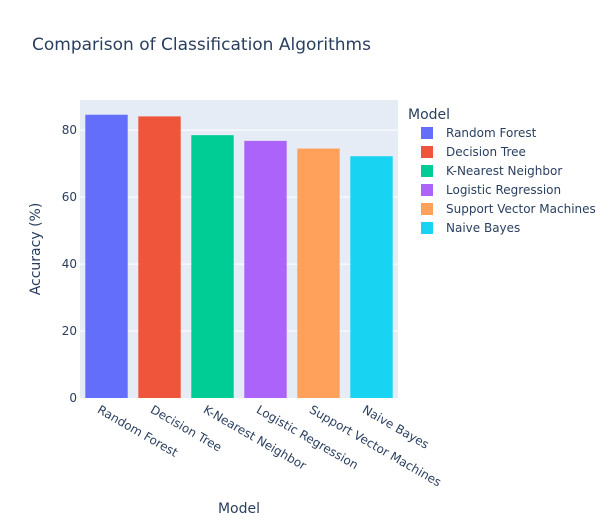  I want to click on bar-random-forest, so click(106, 256).